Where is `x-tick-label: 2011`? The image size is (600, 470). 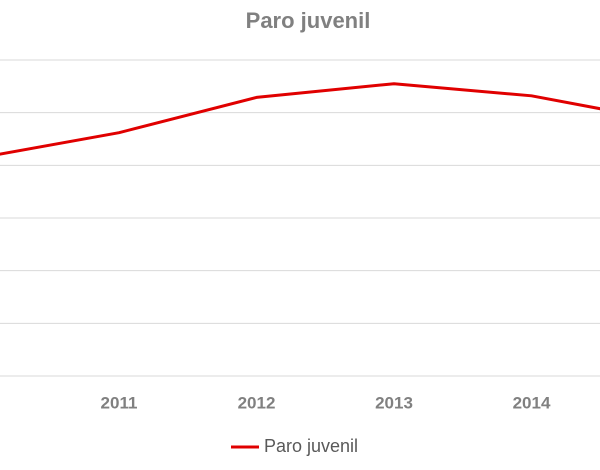
x-tick-label: 2011 is located at coordinates (119, 402).